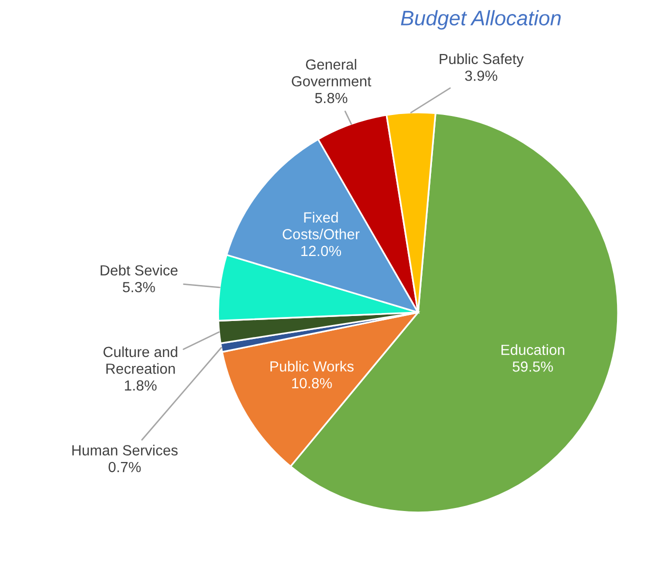 This screenshot has width=668, height=568. Describe the element at coordinates (321, 226) in the screenshot. I see `slice-label: Fixed Costs/Other` at that location.